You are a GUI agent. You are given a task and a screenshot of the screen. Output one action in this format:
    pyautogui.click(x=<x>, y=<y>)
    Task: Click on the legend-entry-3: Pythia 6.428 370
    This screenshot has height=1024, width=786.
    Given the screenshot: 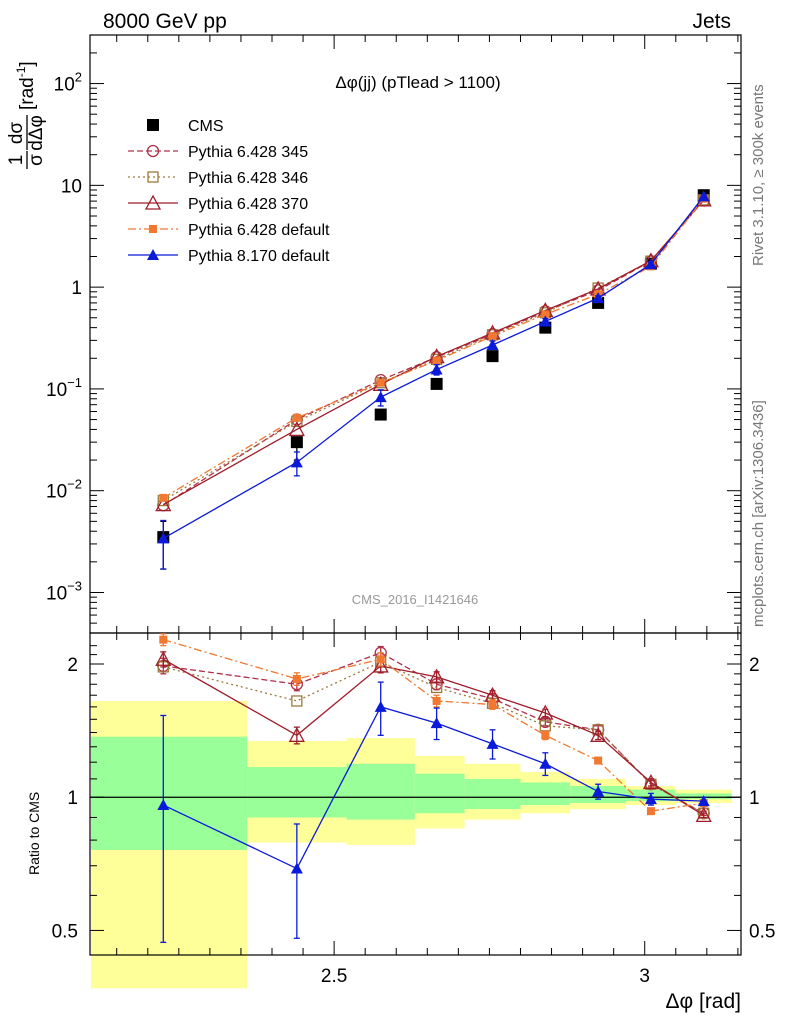 What is the action you would take?
    pyautogui.click(x=218, y=203)
    